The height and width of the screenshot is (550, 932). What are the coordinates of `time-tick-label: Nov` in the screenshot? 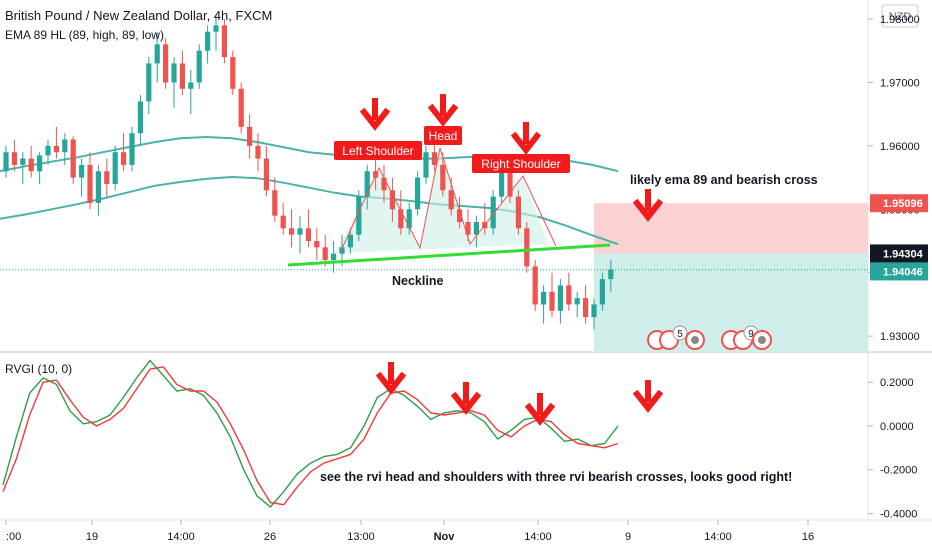 It's located at (445, 537).